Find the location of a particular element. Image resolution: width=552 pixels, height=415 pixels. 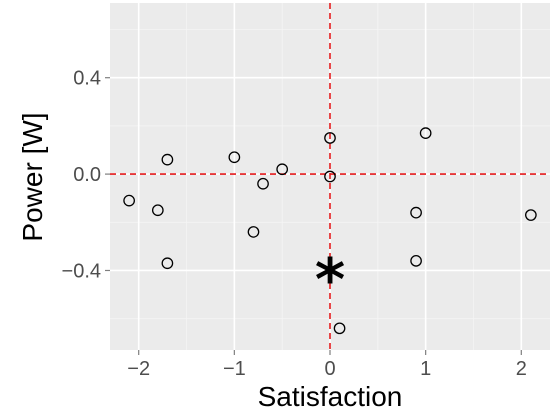

highlight-marker: * is located at coordinates (330, 280).